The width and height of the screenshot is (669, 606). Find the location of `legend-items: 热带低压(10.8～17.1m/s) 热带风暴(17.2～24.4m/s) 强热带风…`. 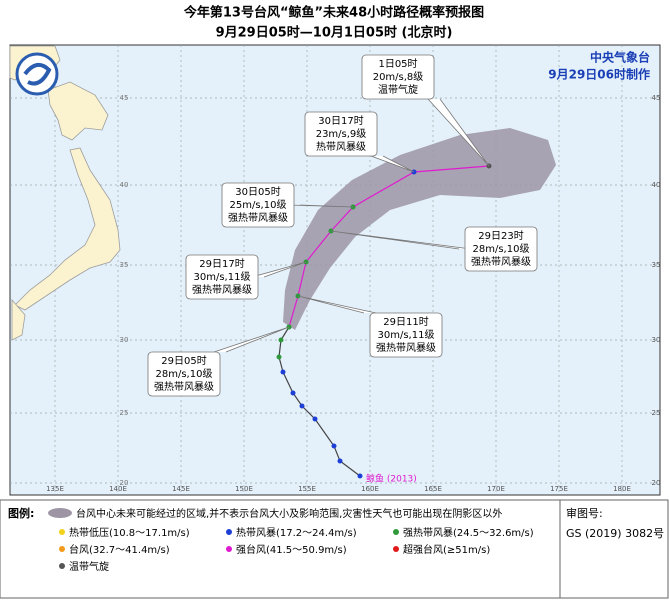

legend-items: 热带低压(10.8～17.1m/s) 热带风暴(17.2～24.4m/s) 强热带风… is located at coordinates (296, 549).